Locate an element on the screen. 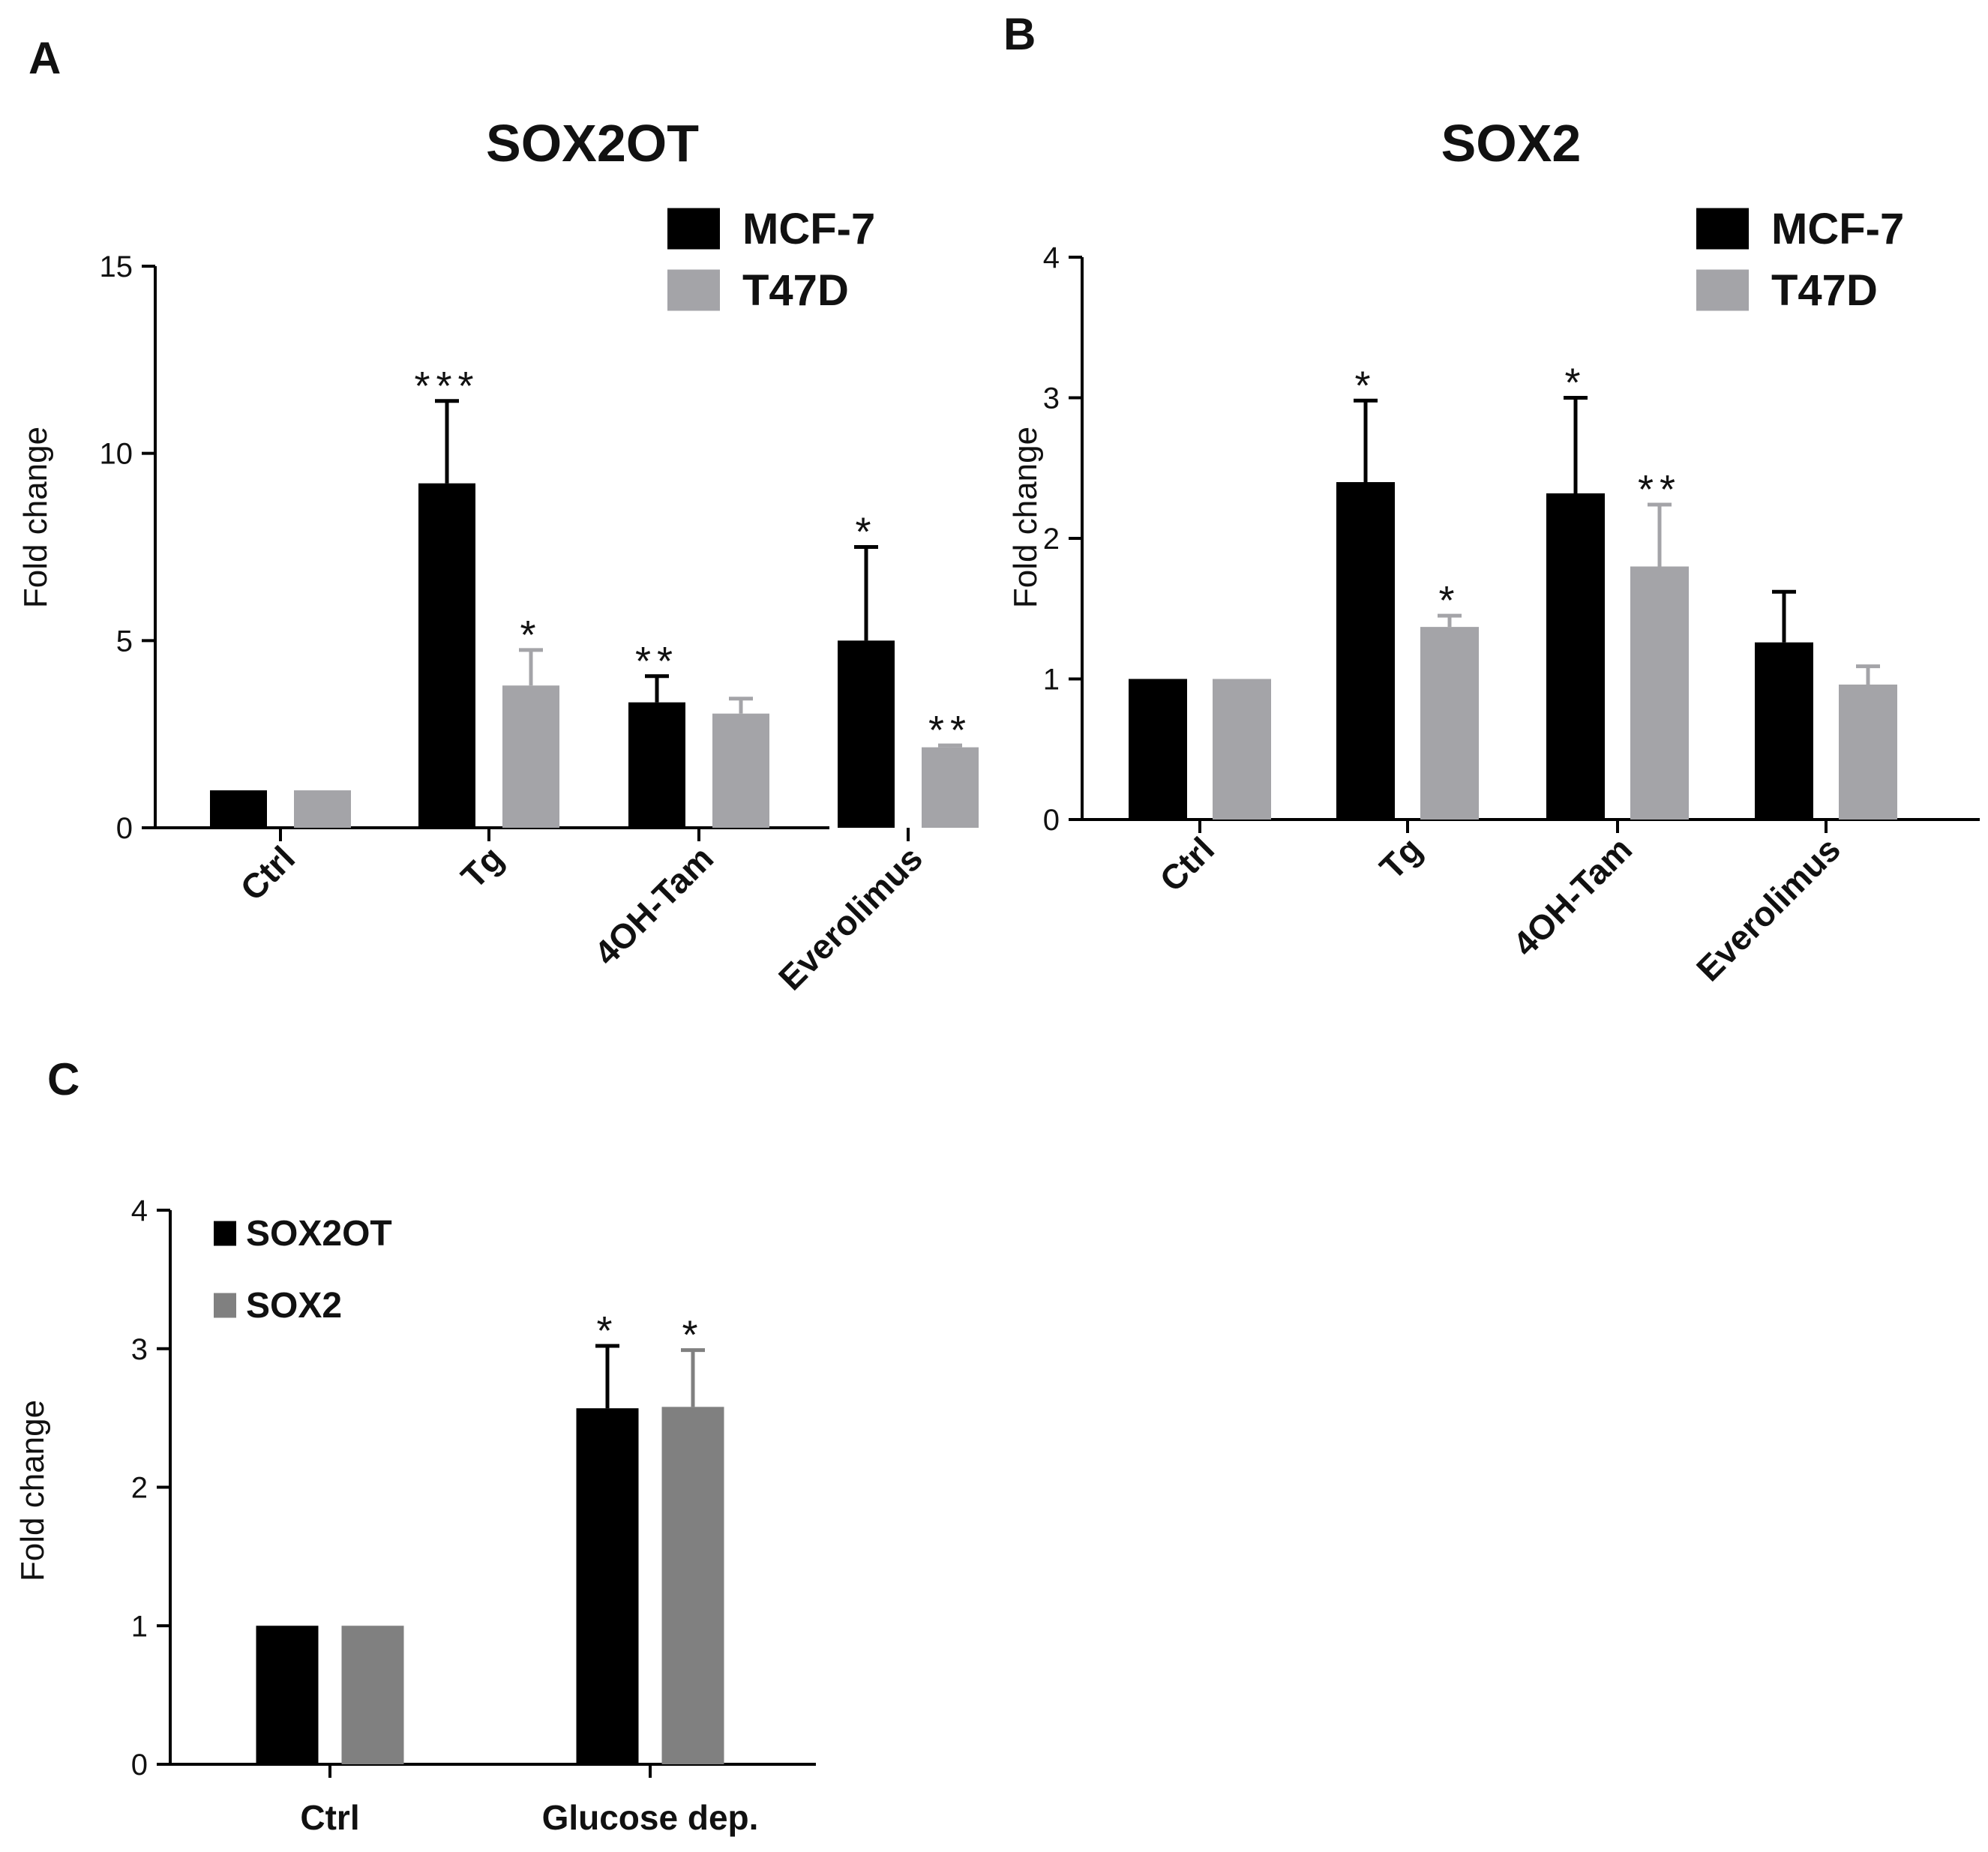 This screenshot has width=1988, height=1852. chart-title: SOX2 is located at coordinates (1511, 143).